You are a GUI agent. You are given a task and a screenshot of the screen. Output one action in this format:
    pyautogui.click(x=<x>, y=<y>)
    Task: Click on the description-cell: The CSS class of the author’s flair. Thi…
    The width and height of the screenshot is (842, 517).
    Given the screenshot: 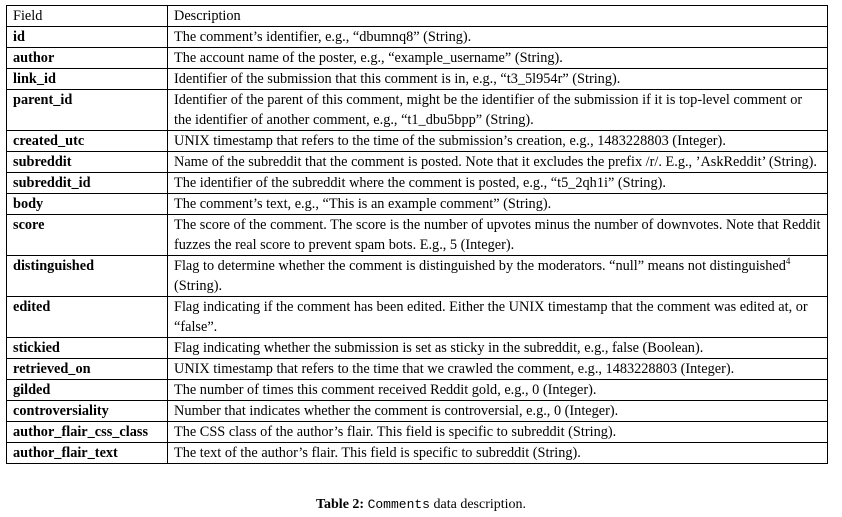 What is the action you would take?
    pyautogui.click(x=497, y=432)
    